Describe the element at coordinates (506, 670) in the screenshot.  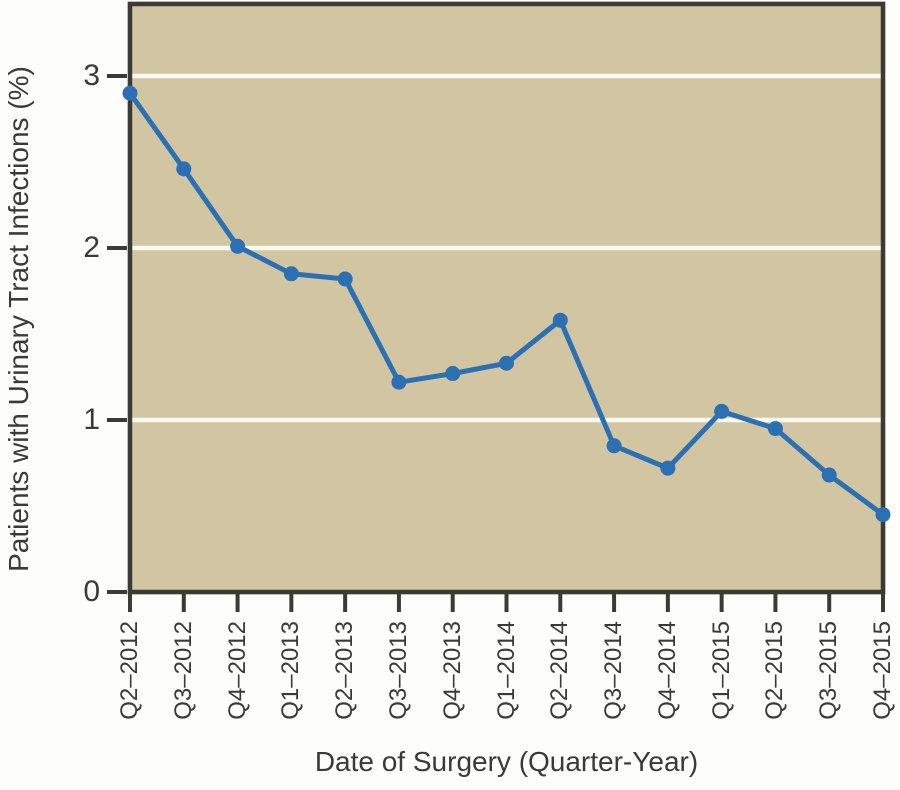
I see `x-tick-label: Q1–2014` at that location.